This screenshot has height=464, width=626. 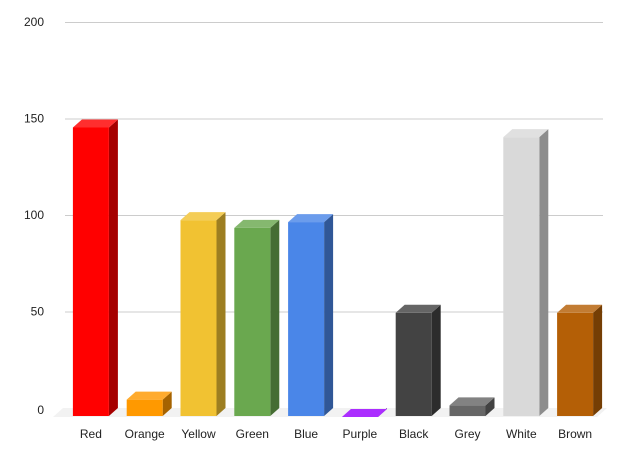 What do you see at coordinates (467, 434) in the screenshot?
I see `x-tick-label-grey: Grey` at bounding box center [467, 434].